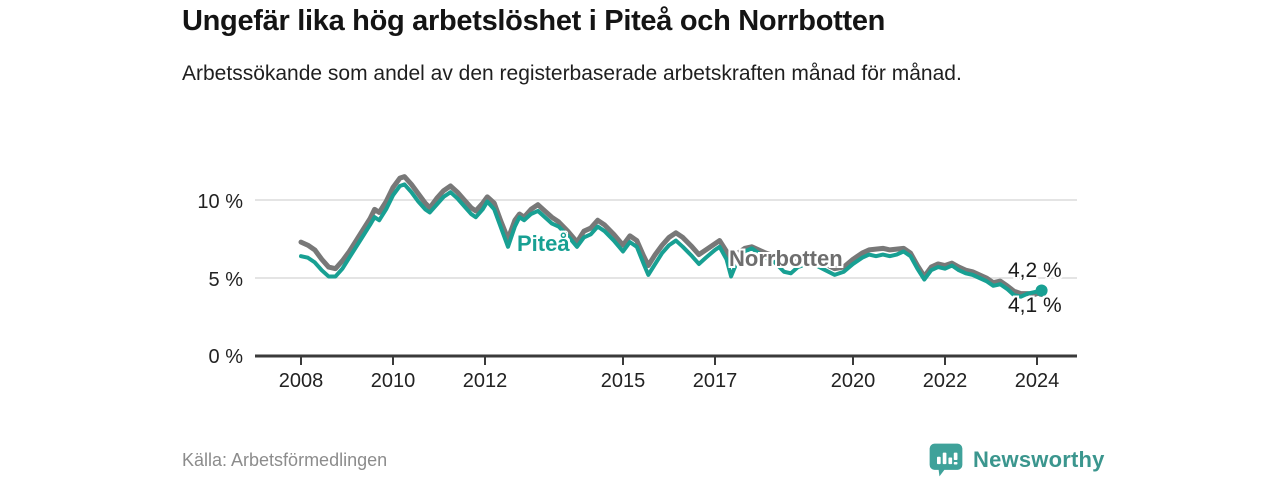  What do you see at coordinates (485, 381) in the screenshot?
I see `x-tick-label-2012: 2012` at bounding box center [485, 381].